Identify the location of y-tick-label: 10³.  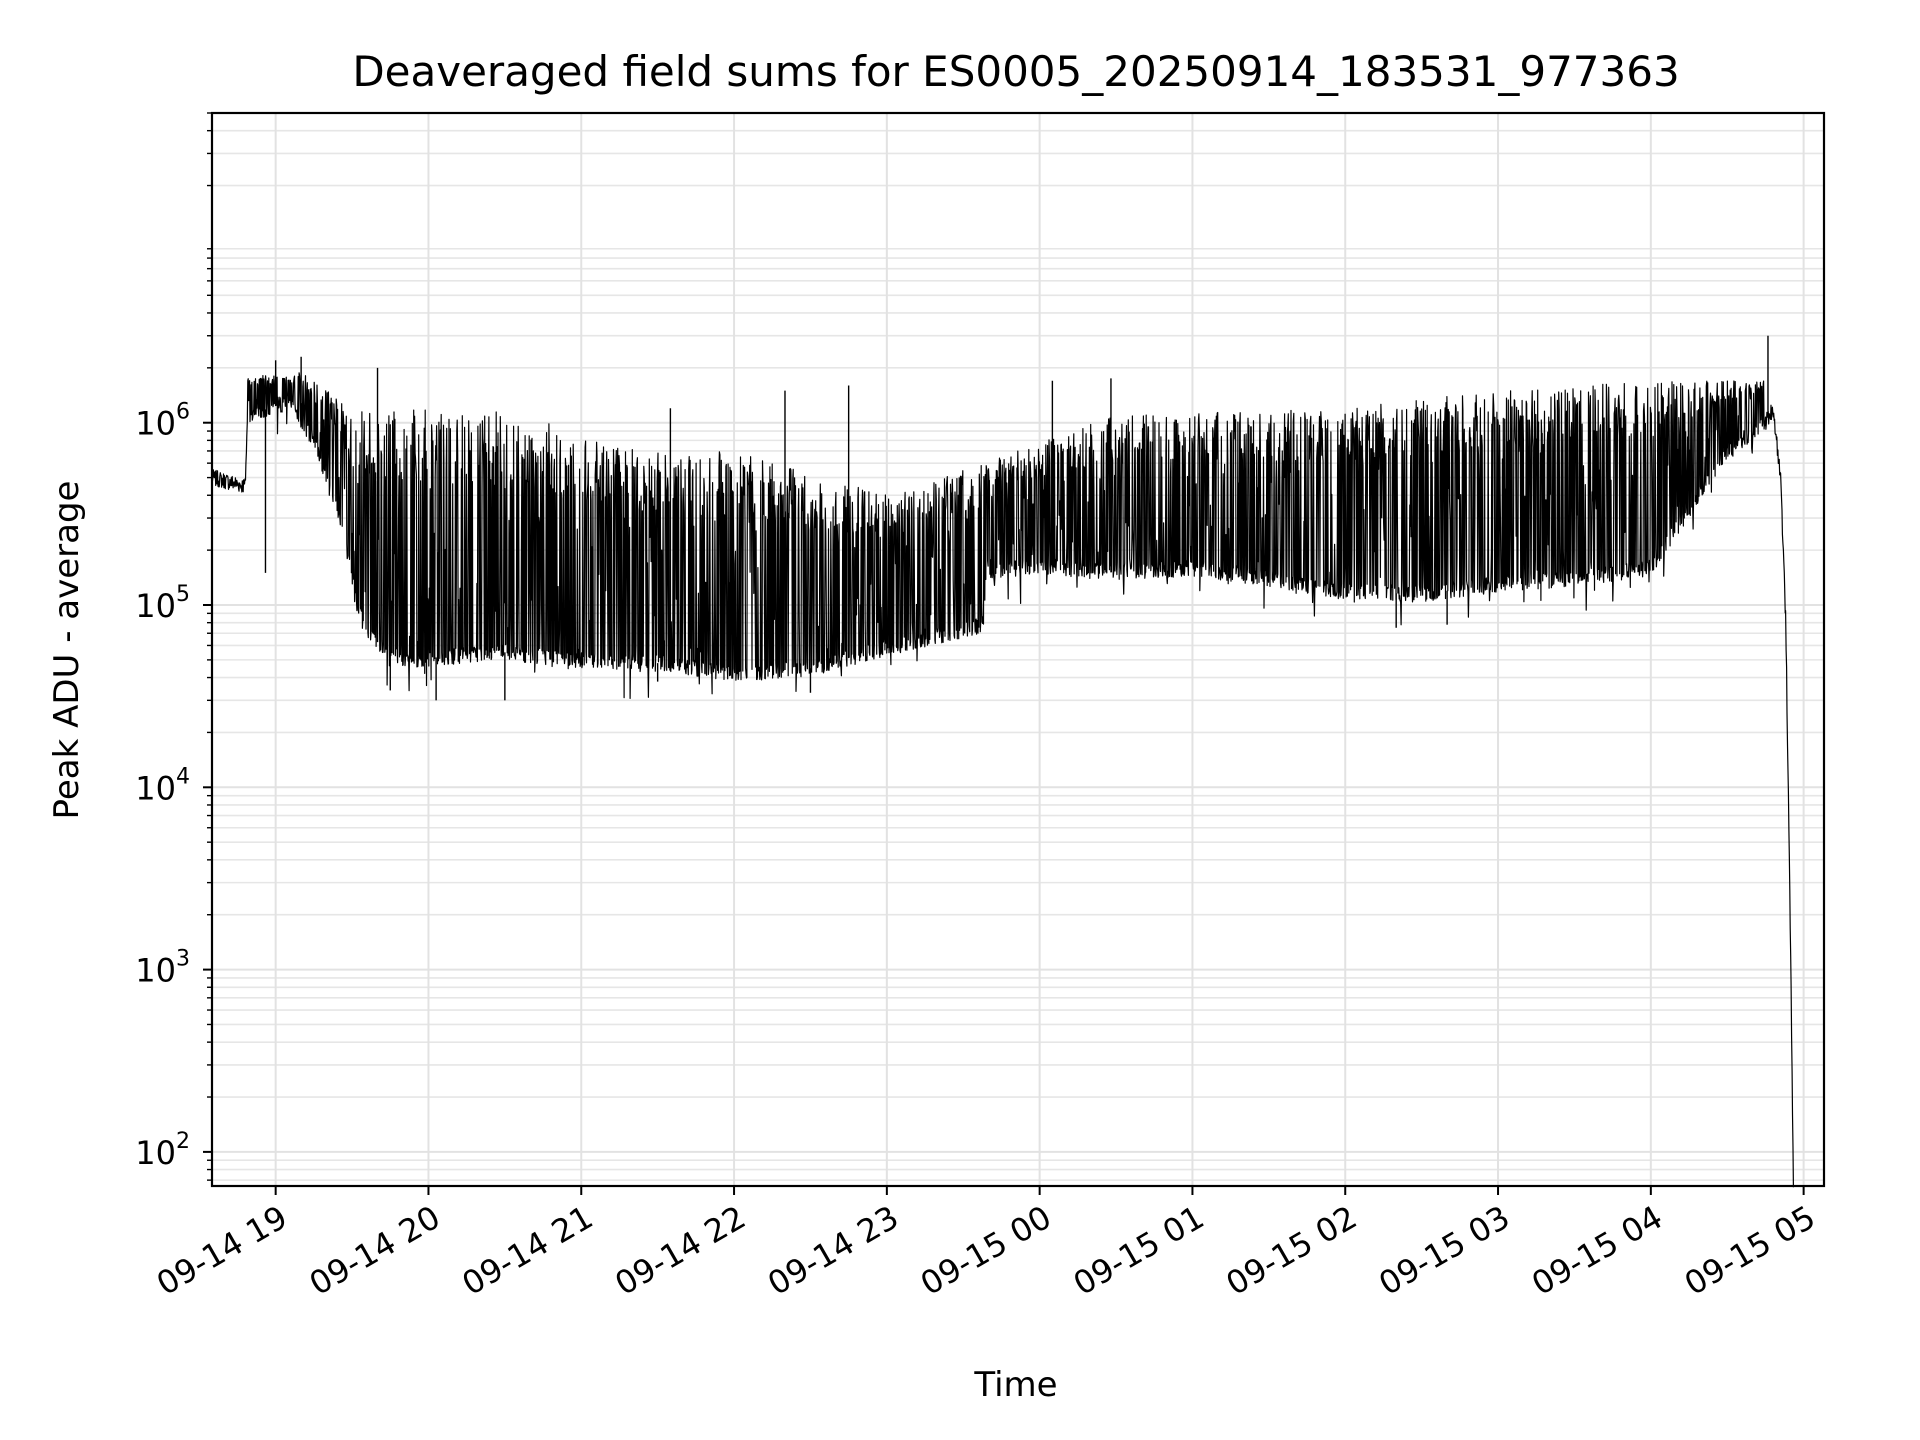
(162, 968).